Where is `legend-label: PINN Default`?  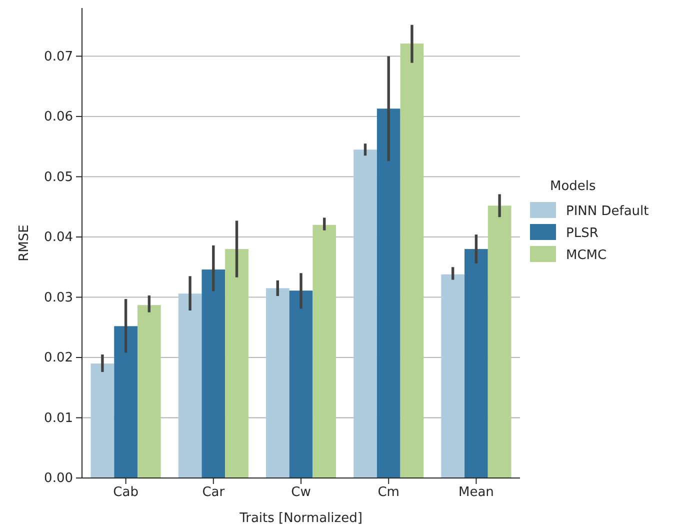 legend-label: PINN Default is located at coordinates (607, 211).